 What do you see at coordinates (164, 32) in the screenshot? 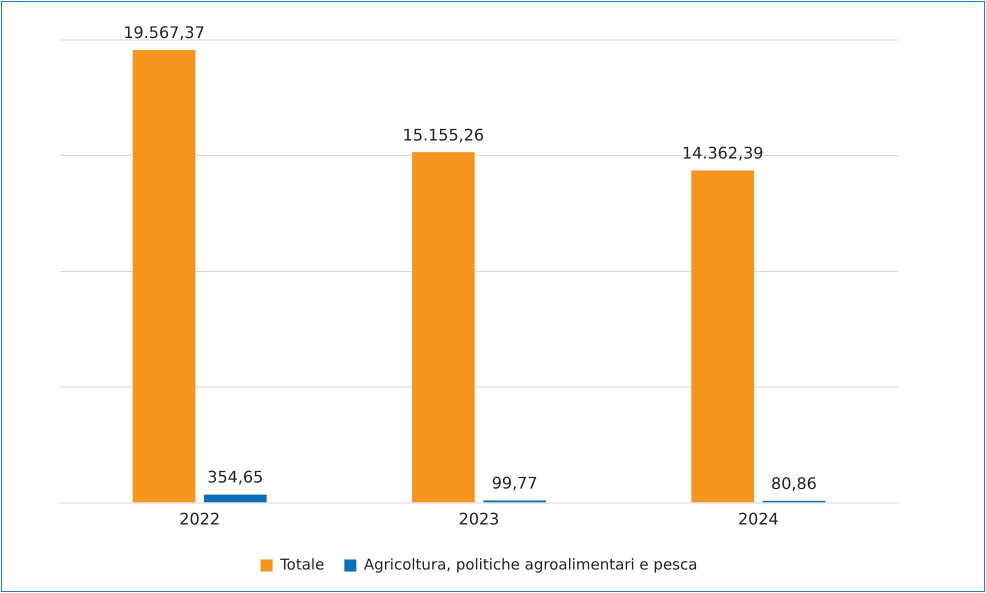
I see `data-label: 19.567,37` at bounding box center [164, 32].